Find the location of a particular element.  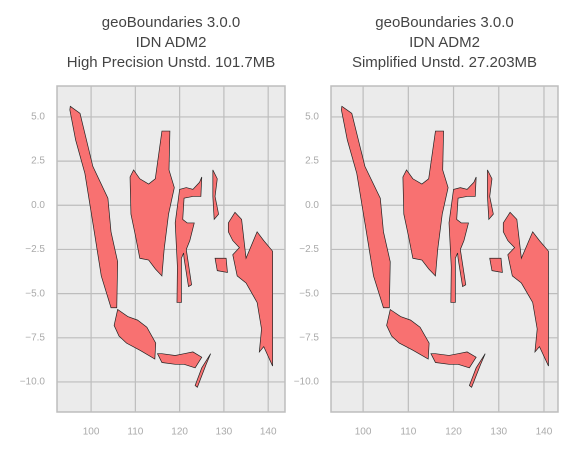

chart-title: Simplified Unstd. 27.203MB is located at coordinates (444, 62).